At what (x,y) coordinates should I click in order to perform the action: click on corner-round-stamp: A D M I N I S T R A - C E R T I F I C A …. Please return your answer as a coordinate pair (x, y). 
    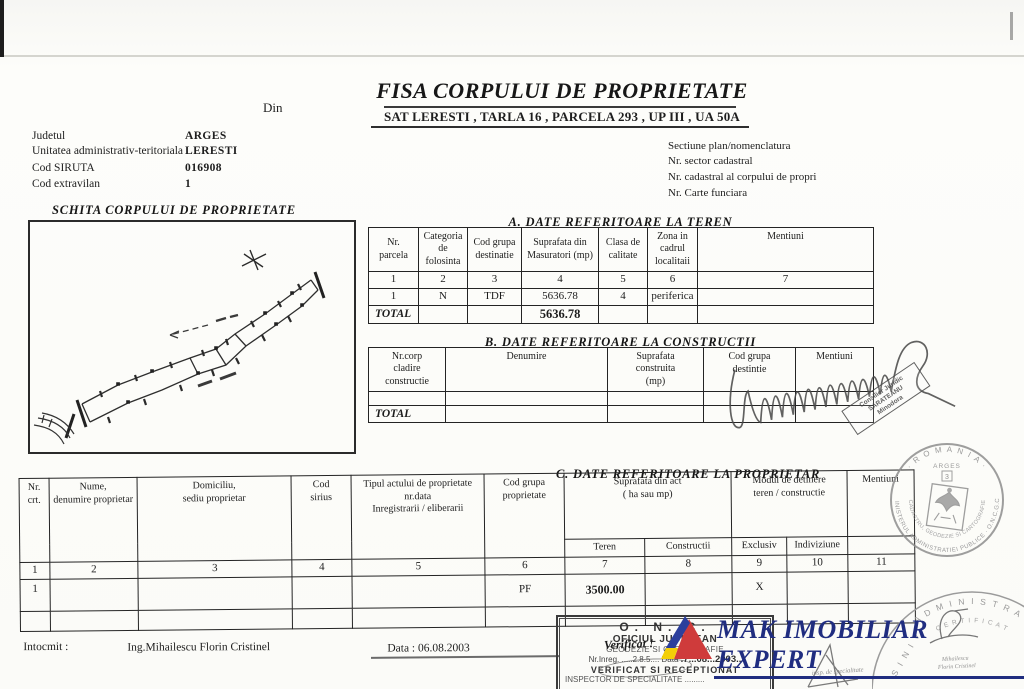
    Looking at the image, I should click on (948, 640).